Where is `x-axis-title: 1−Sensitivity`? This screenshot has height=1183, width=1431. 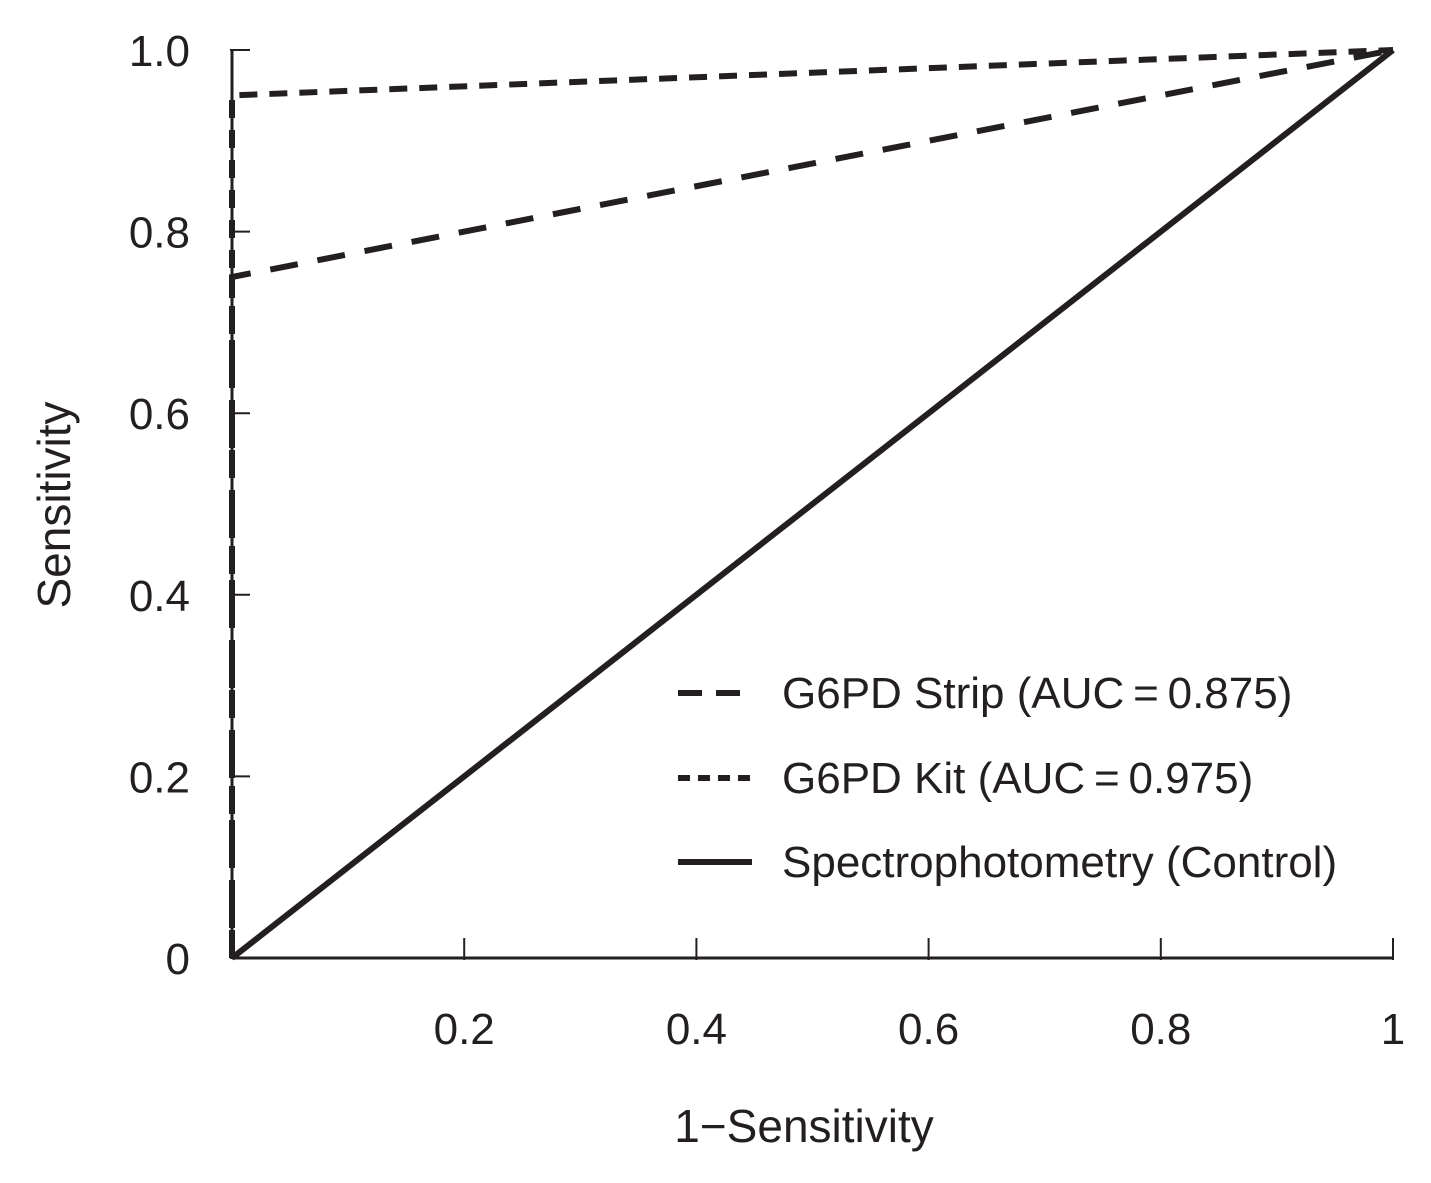
x-axis-title: 1−Sensitivity is located at coordinates (804, 1126).